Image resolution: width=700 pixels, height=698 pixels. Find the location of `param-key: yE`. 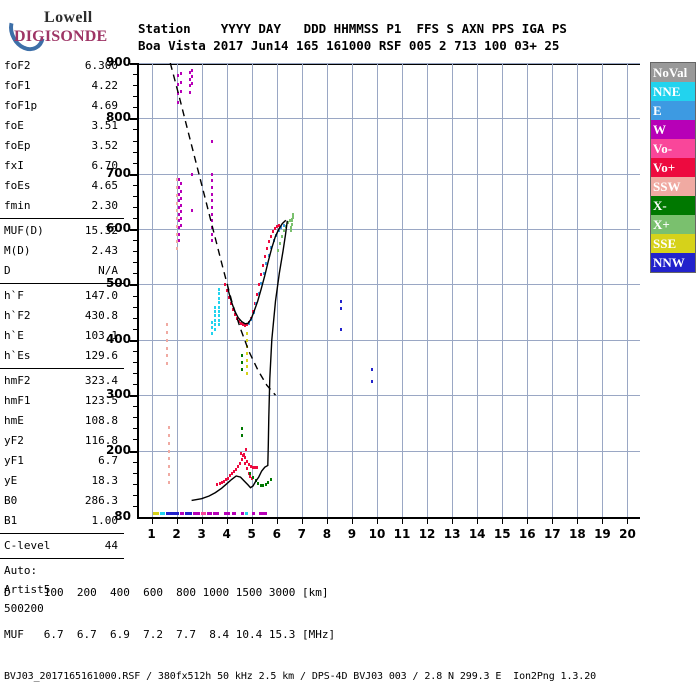

param-key: yE is located at coordinates (11, 480).